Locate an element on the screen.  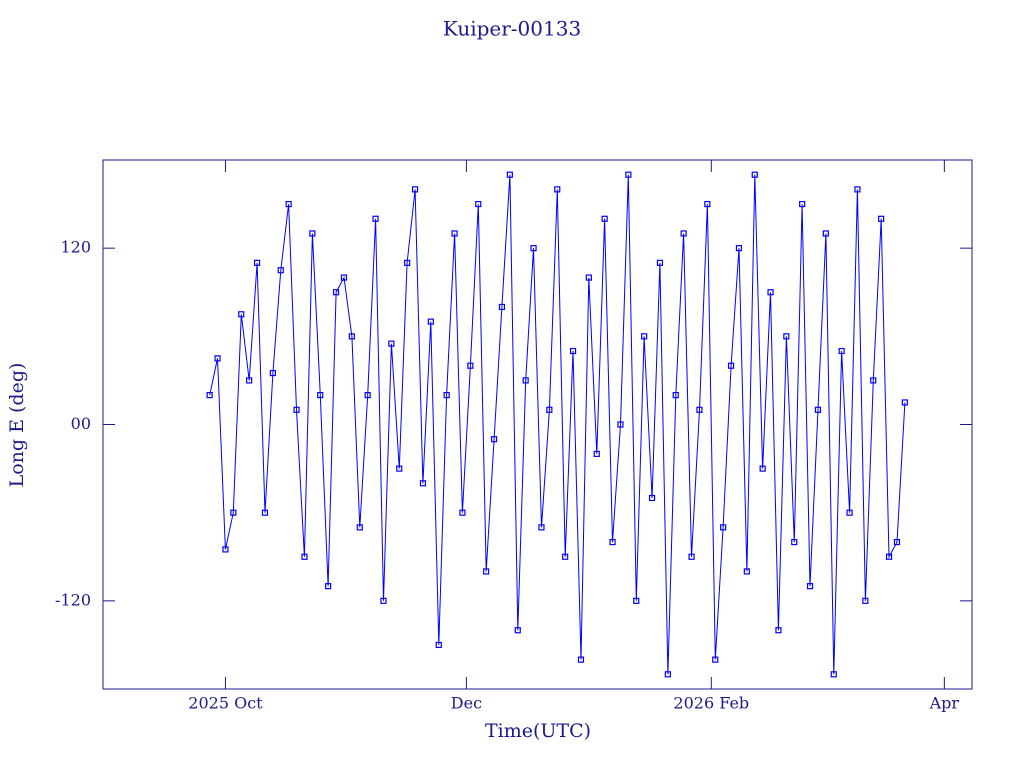
x-axis-label: Time(UTC) is located at coordinates (538, 731).